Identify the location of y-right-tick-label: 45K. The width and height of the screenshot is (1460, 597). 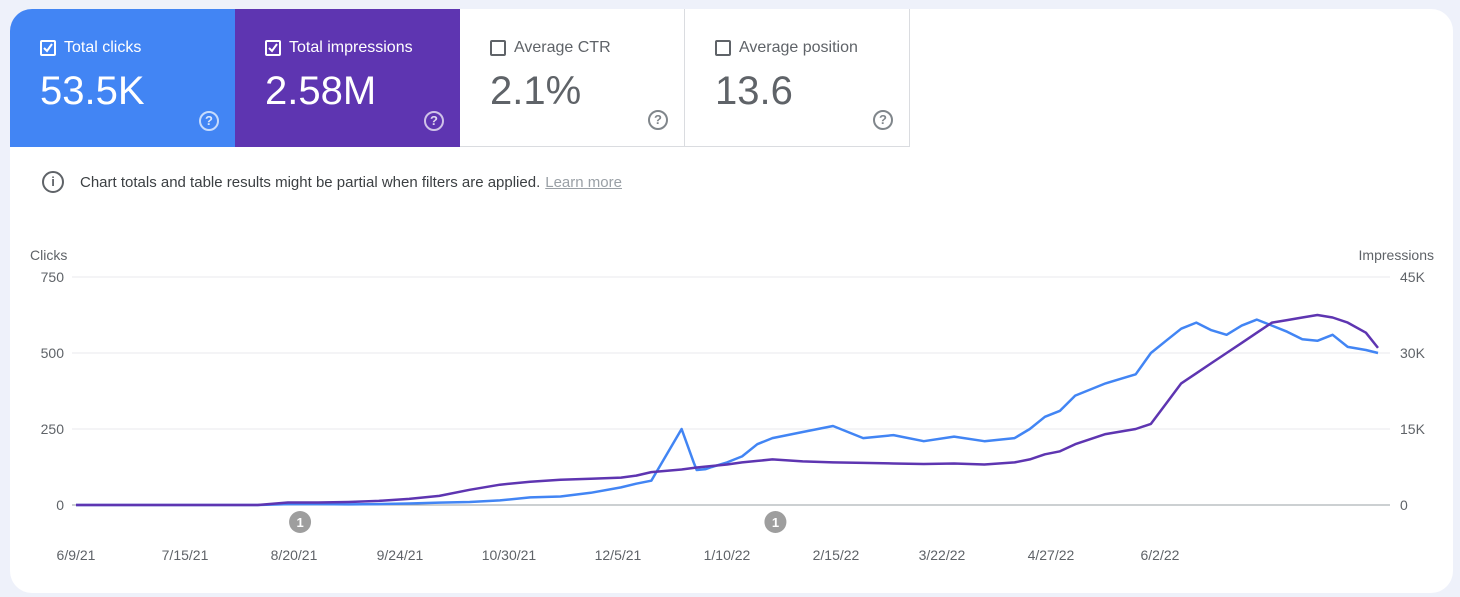
(1413, 277).